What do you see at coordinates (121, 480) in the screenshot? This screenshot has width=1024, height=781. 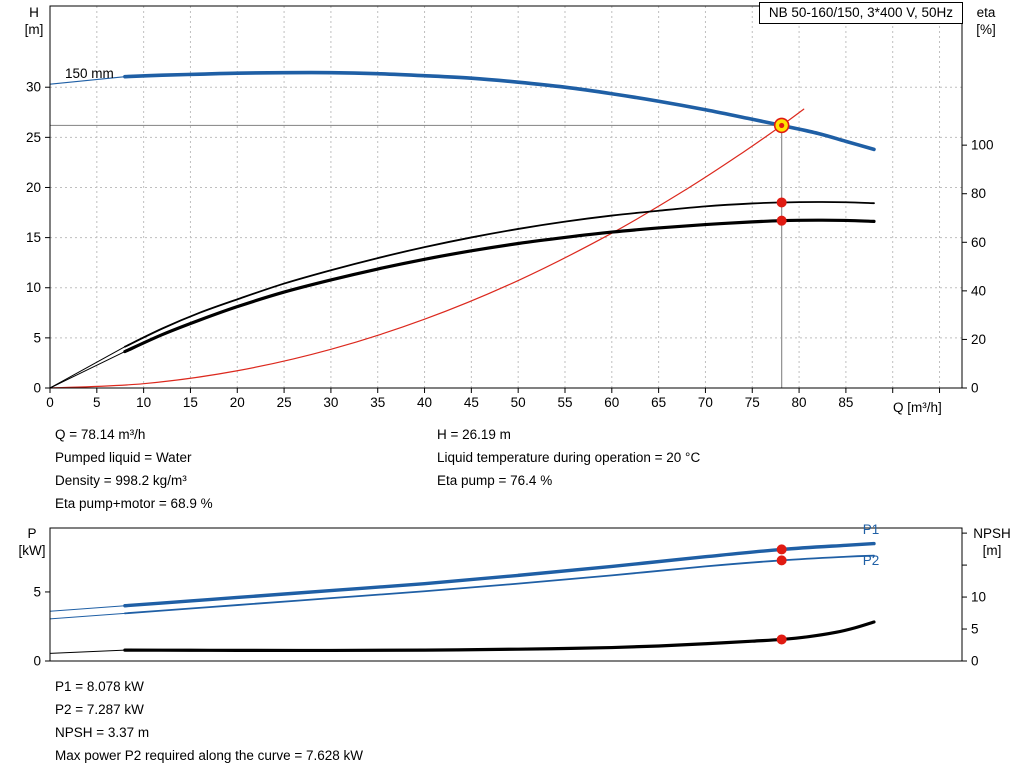 I see `info-density: Density = 998.2 kg/m³` at bounding box center [121, 480].